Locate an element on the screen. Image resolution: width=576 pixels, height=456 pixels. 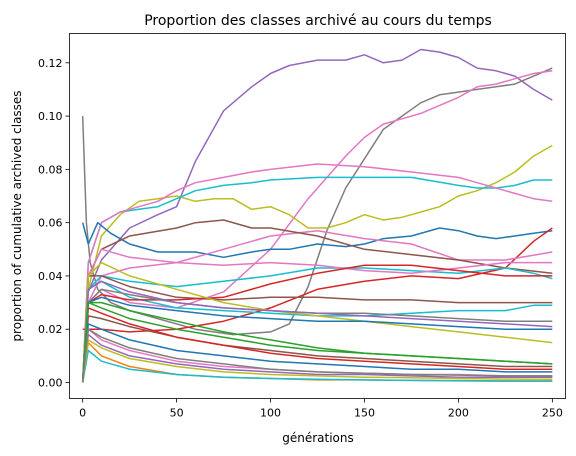
y-tick-label: 0.08 is located at coordinates (50, 169).